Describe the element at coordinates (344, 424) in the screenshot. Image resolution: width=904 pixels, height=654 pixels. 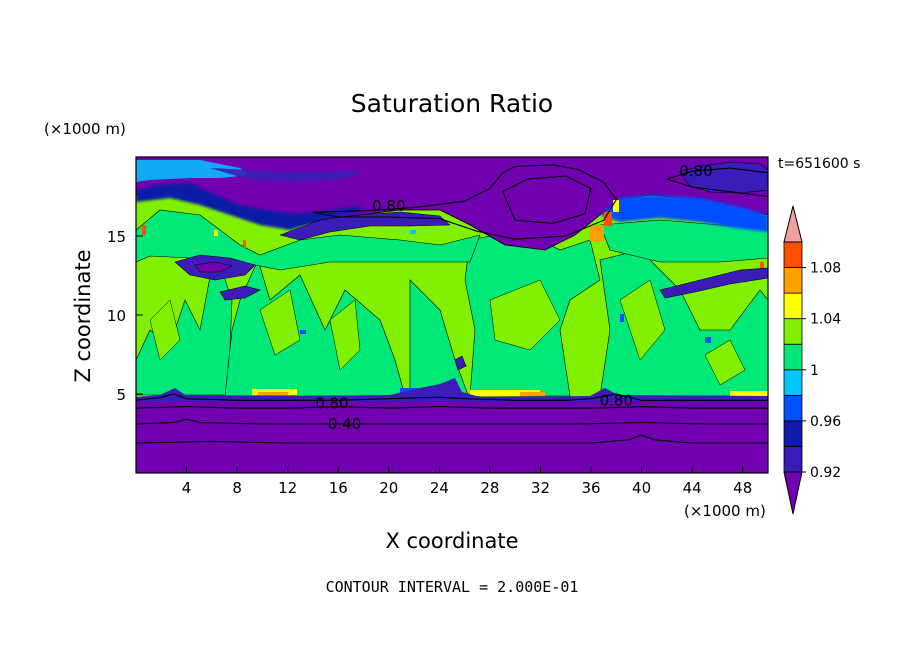
I see `contour-label: 0.40` at that location.